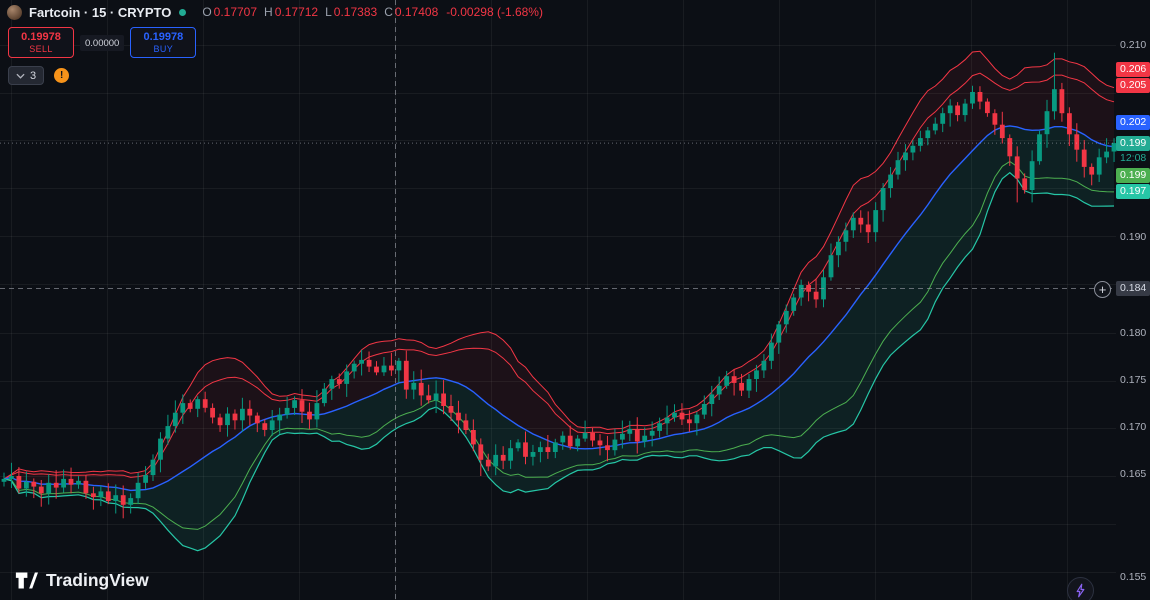  What do you see at coordinates (100, 12) in the screenshot?
I see `symbol-title: Fartcoin · 15 · CRYPTO` at bounding box center [100, 12].